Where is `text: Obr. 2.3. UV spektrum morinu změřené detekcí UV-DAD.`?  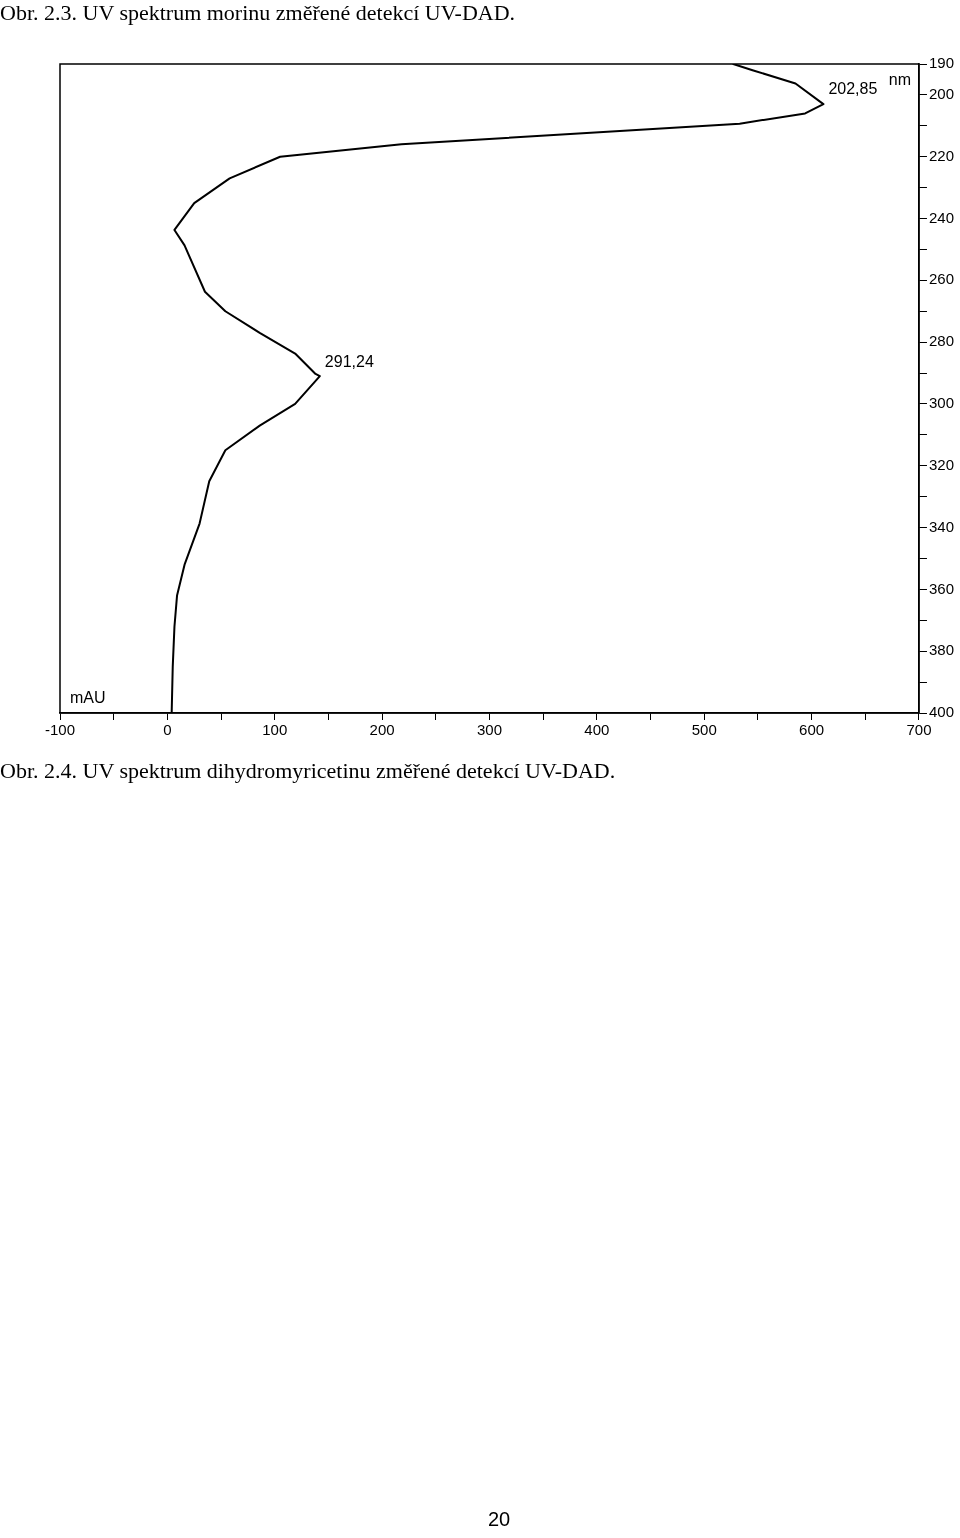 text: Obr. 2.3. UV spektrum morinu změřené detekcí UV-DAD. is located at coordinates (258, 13).